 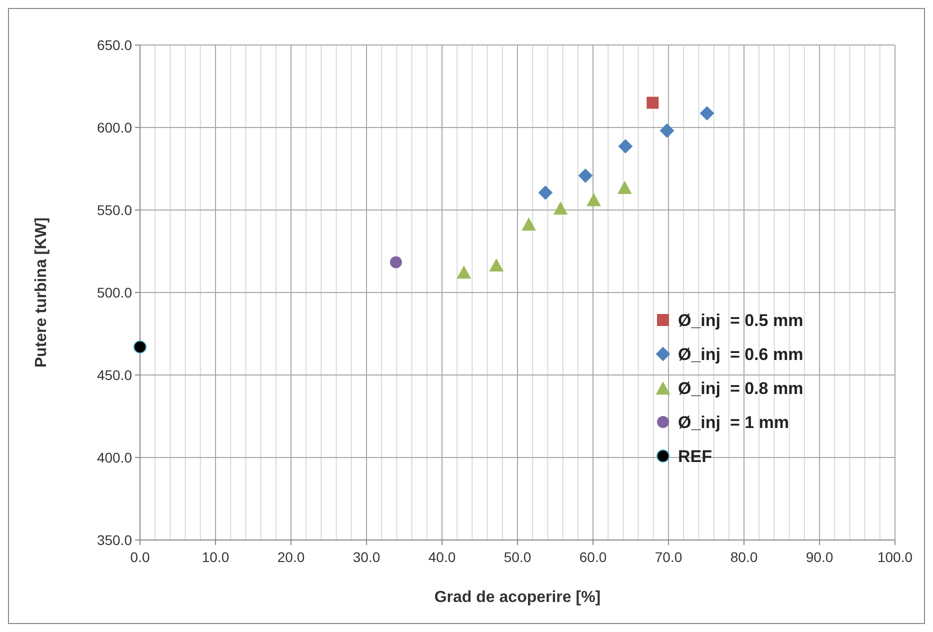 I want to click on x-tick-label: 50.0, so click(x=518, y=557).